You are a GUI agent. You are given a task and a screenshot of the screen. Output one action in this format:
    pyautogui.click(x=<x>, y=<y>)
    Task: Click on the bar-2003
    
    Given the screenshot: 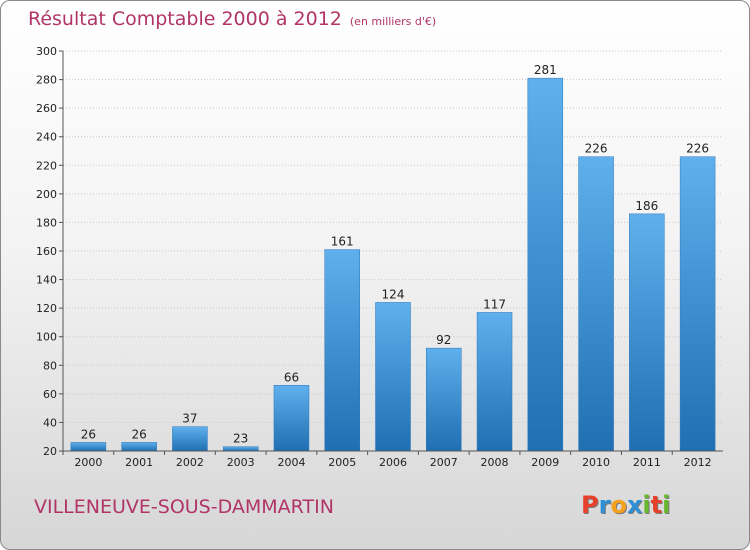 What is the action you would take?
    pyautogui.click(x=240, y=449)
    